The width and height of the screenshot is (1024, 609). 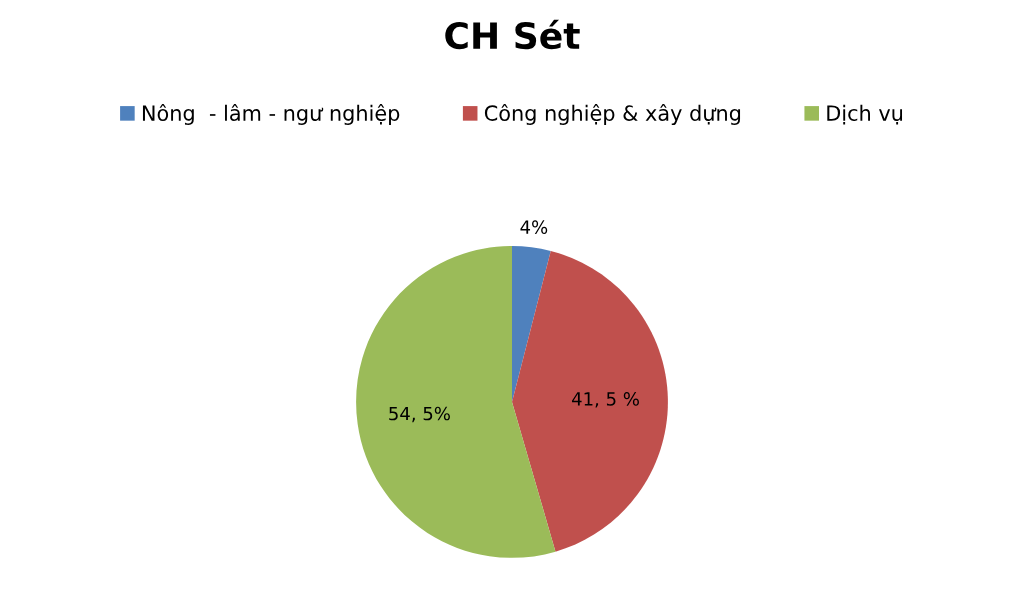 What do you see at coordinates (271, 115) in the screenshot?
I see `legend-label: Nông - lâm - ngư nghiệp` at bounding box center [271, 115].